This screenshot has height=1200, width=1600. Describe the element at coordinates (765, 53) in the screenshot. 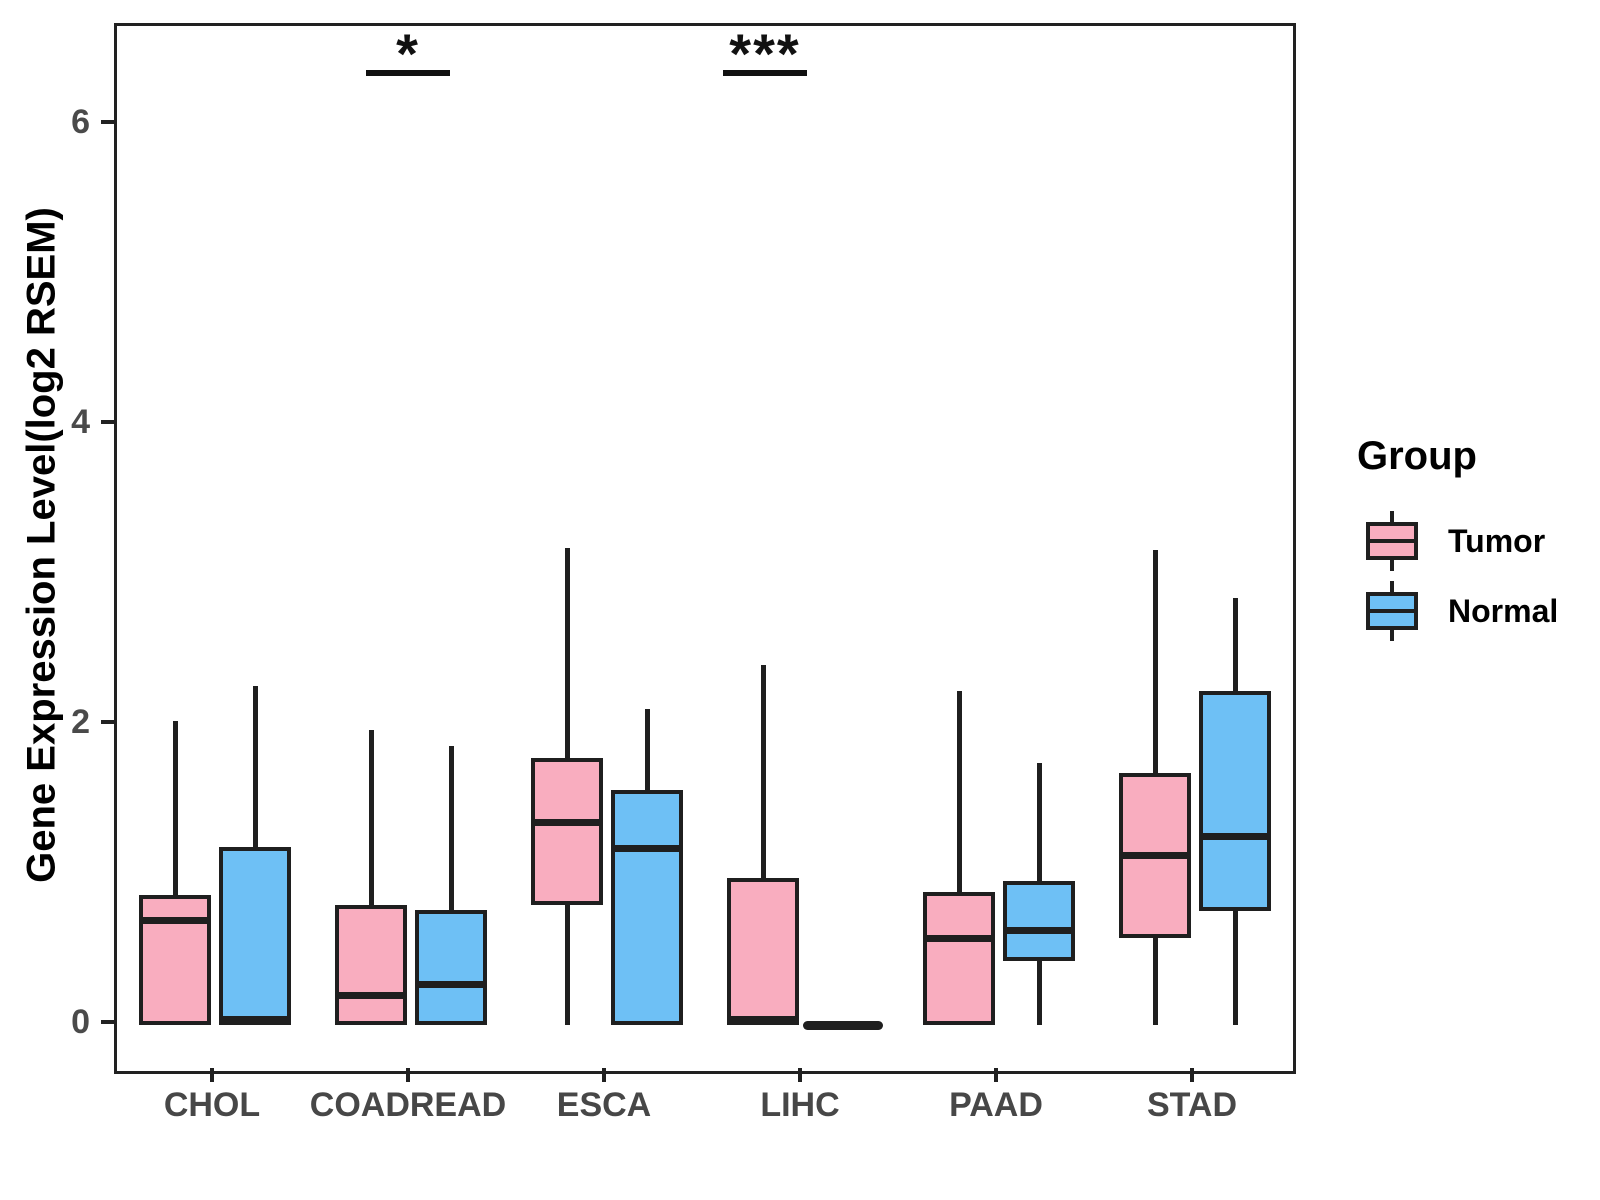

I see `significance-stars-lihc: ***` at that location.